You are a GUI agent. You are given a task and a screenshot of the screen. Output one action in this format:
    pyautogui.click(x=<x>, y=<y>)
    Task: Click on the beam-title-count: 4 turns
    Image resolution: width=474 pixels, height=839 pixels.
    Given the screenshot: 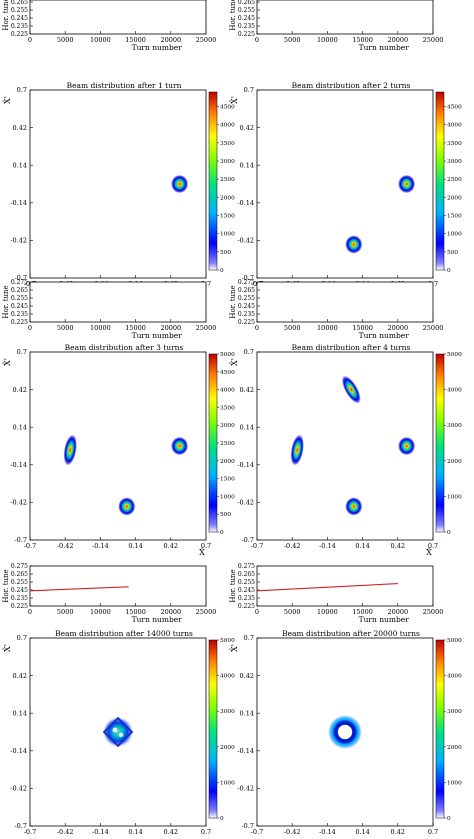 What is the action you would take?
    pyautogui.click(x=396, y=347)
    